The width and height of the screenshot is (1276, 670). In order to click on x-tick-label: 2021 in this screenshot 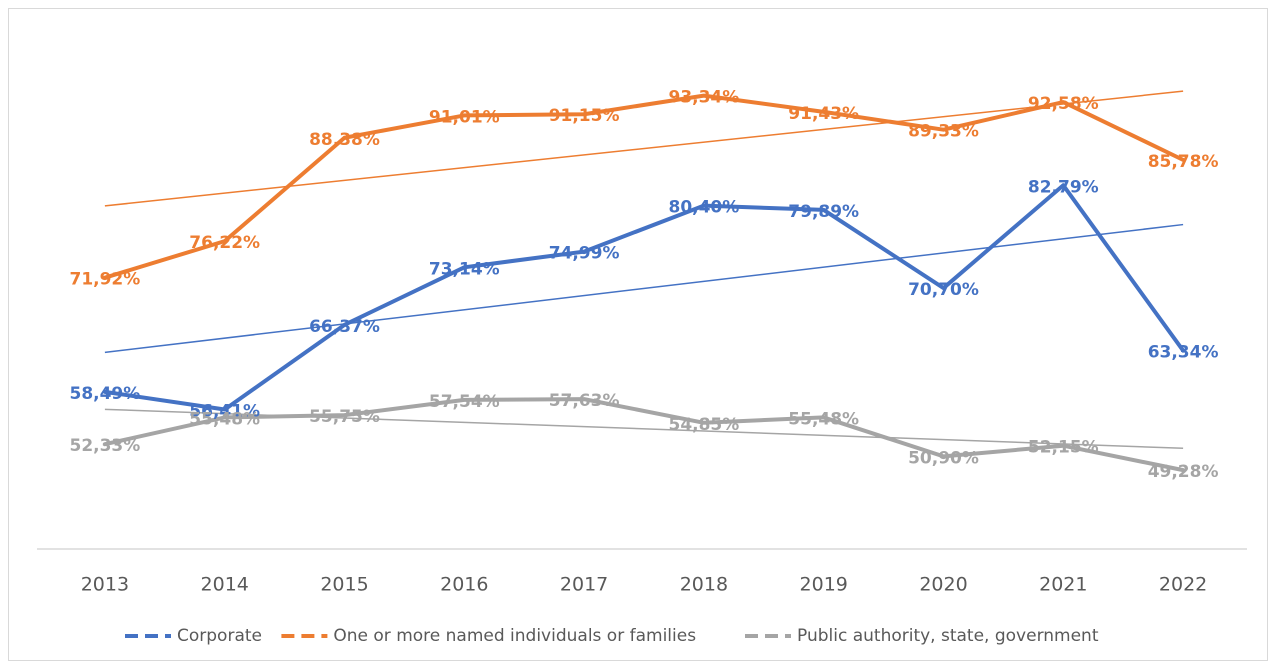, I will do `click(1063, 585)`.